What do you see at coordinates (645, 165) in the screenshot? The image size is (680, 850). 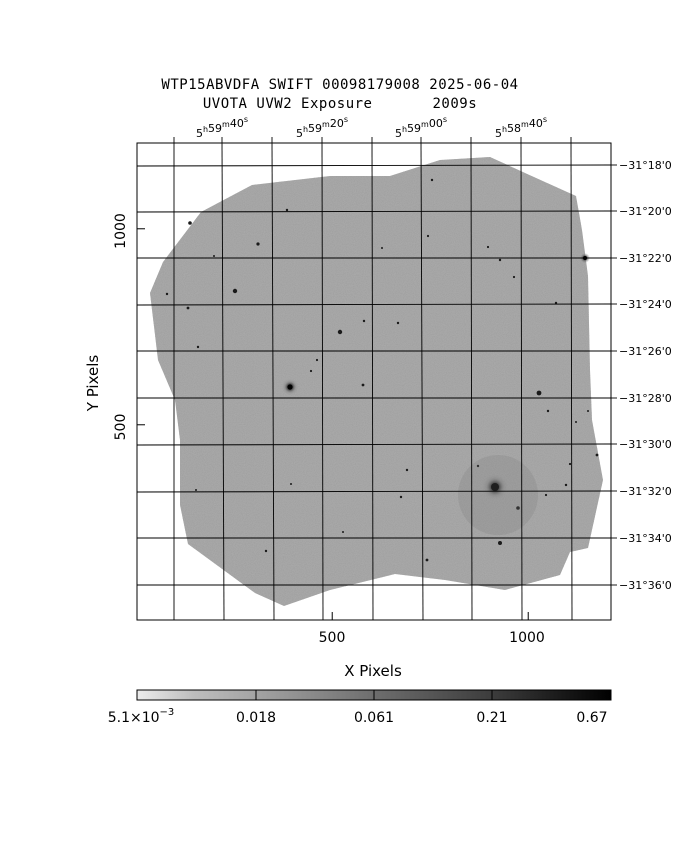 I see `dec-tick-label: −31°18'0` at bounding box center [645, 165].